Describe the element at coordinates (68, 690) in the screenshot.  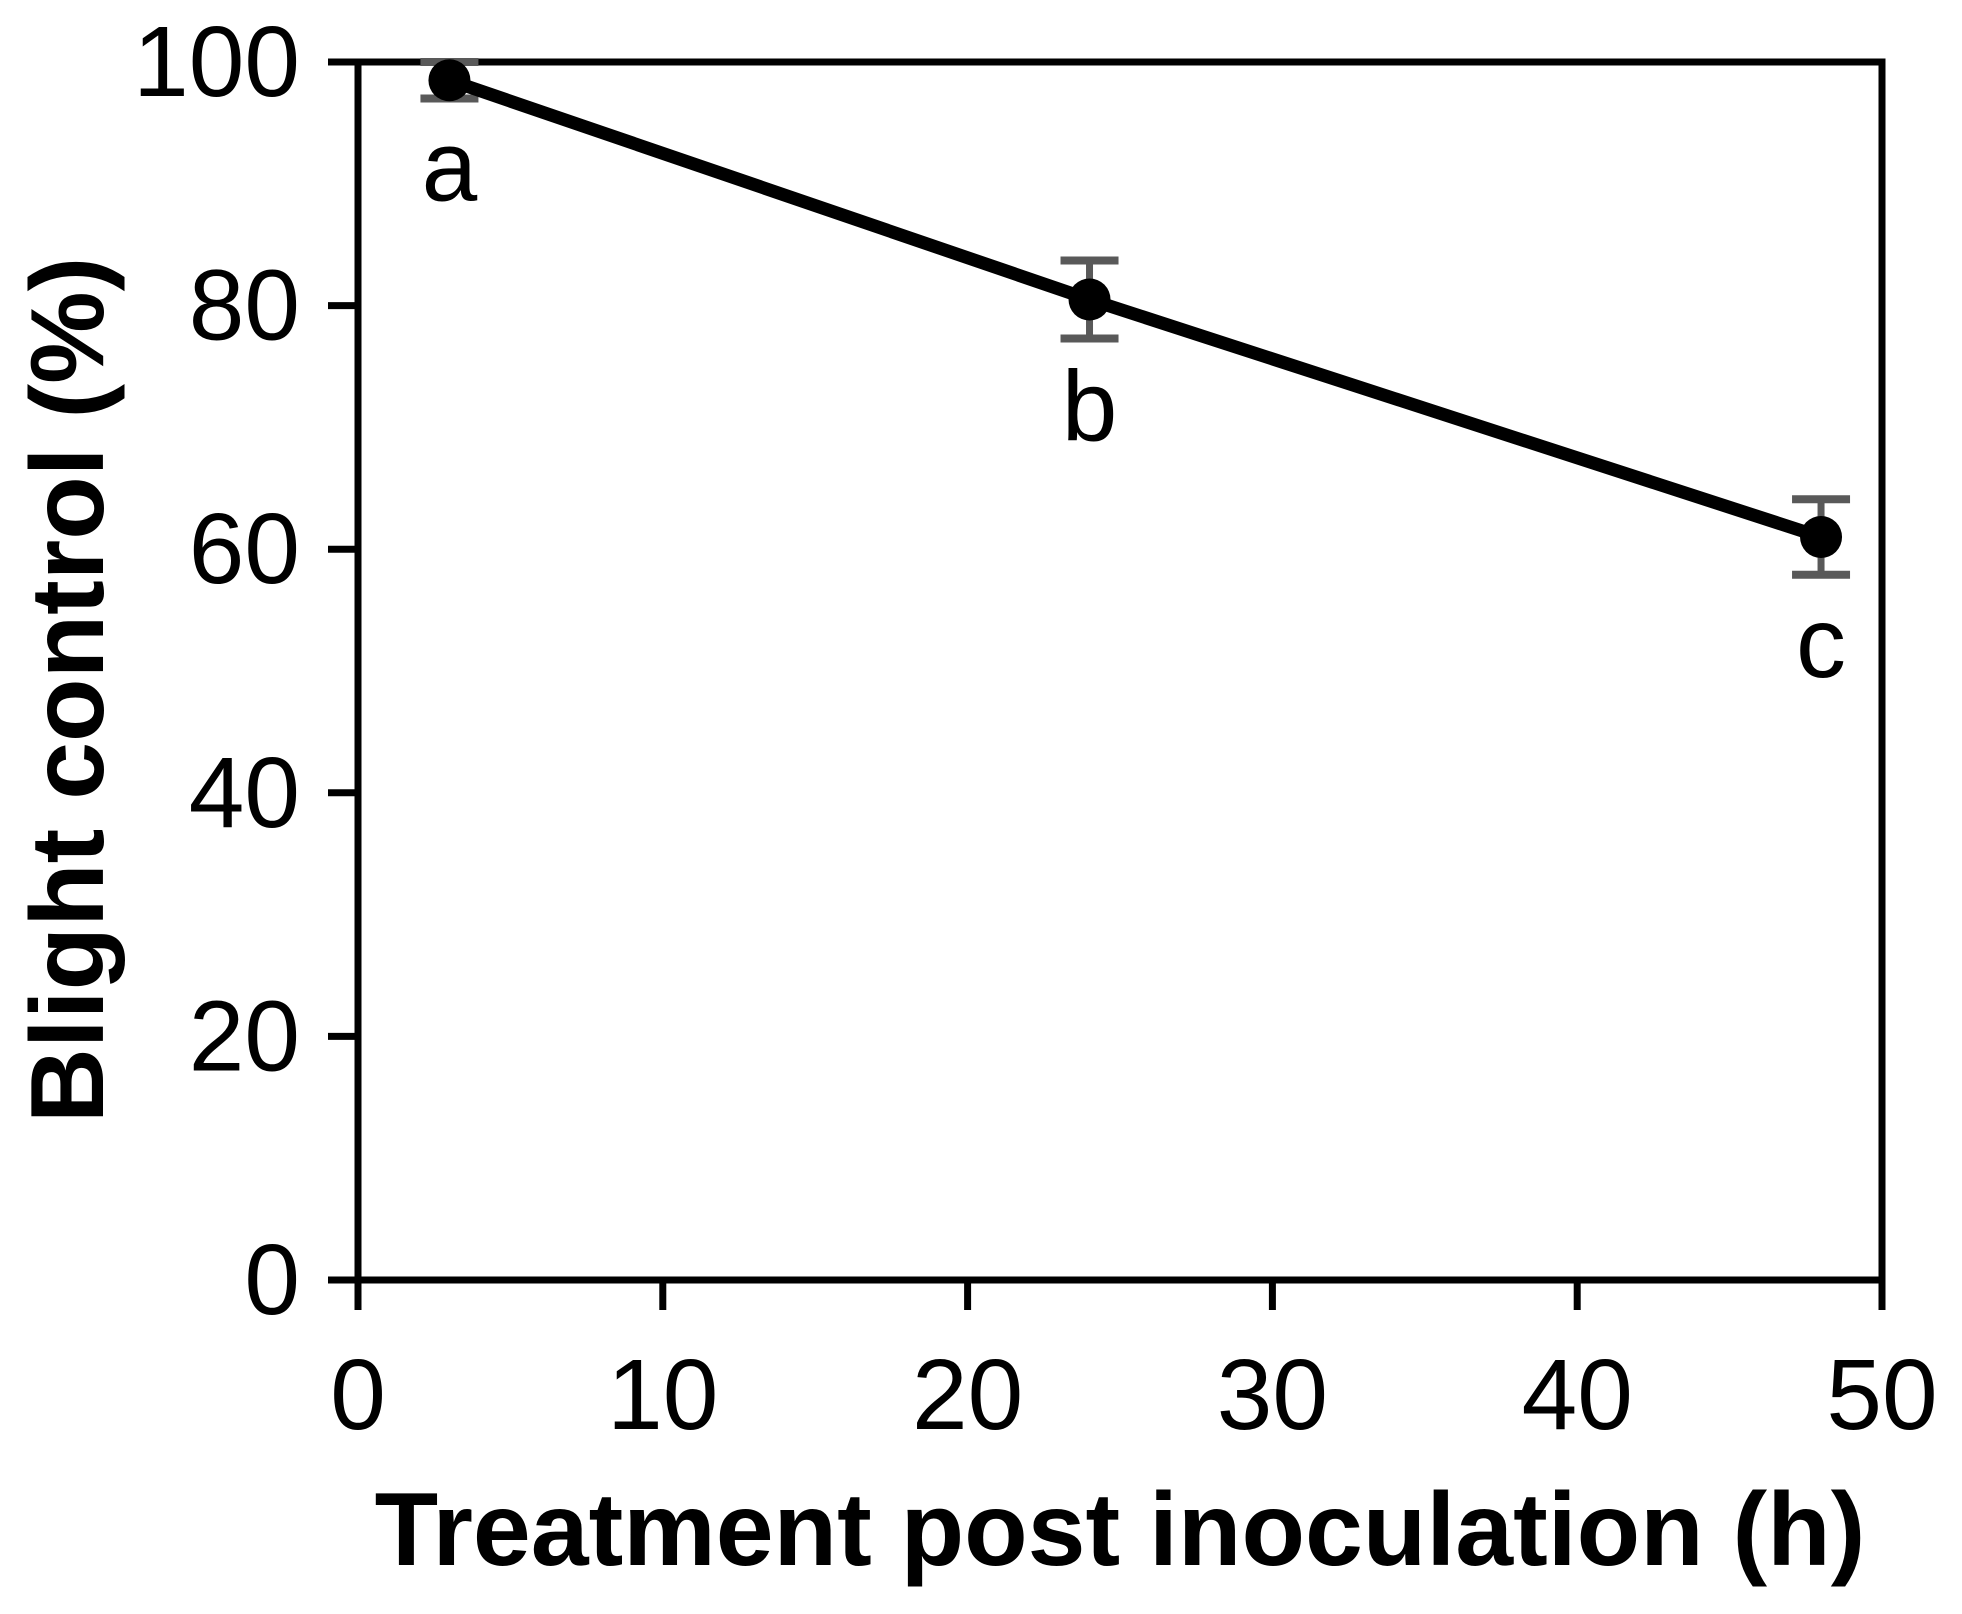
I see `y-axis-title: Blight control (%)` at that location.